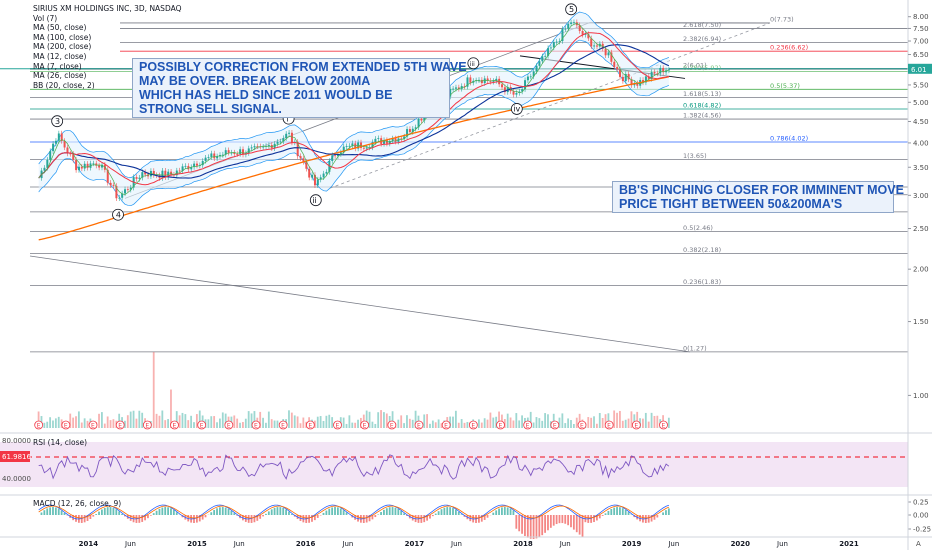  Describe the element at coordinates (741, 544) in the screenshot. I see `time-axis-label: 2020` at that location.